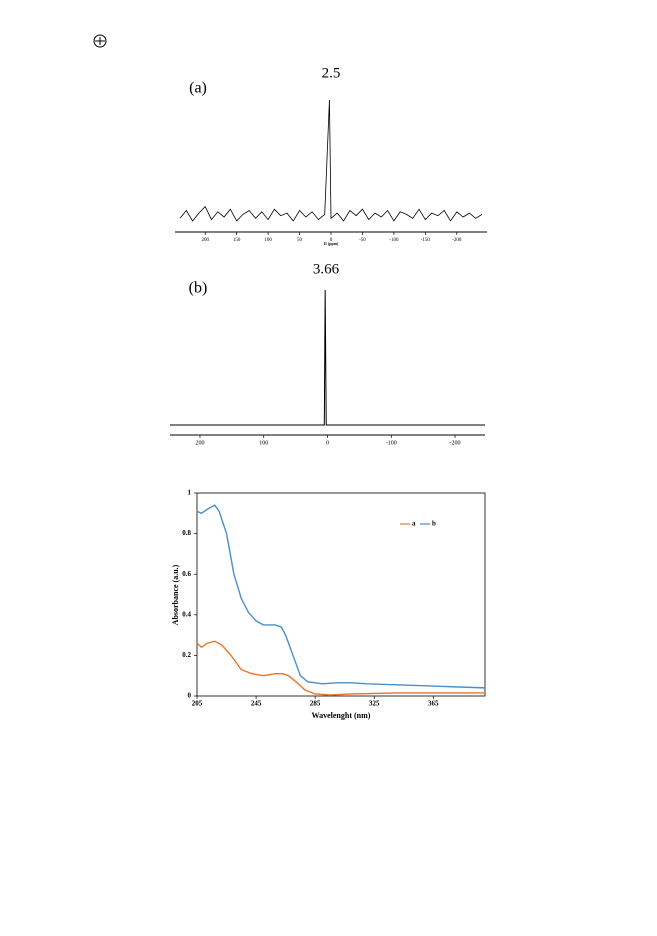  What do you see at coordinates (198, 288) in the screenshot?
I see `panel-label: (b)` at bounding box center [198, 288].